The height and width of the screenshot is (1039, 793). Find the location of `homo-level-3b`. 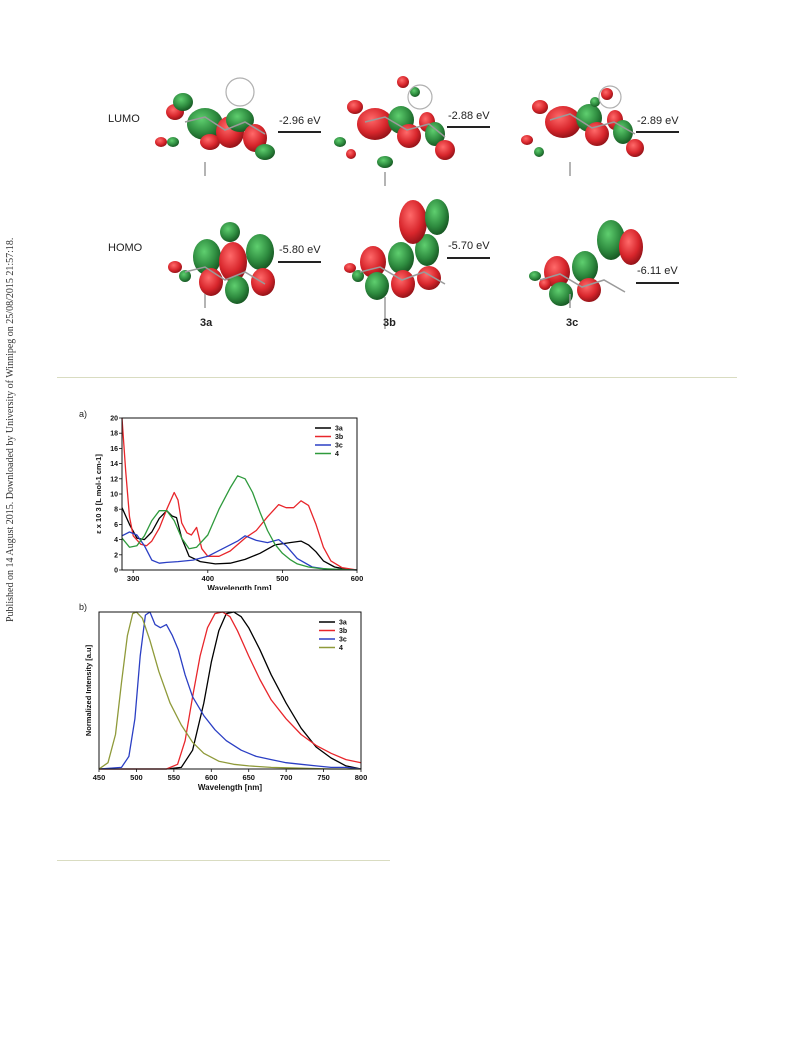

homo-level-3b is located at coordinates (468, 258).